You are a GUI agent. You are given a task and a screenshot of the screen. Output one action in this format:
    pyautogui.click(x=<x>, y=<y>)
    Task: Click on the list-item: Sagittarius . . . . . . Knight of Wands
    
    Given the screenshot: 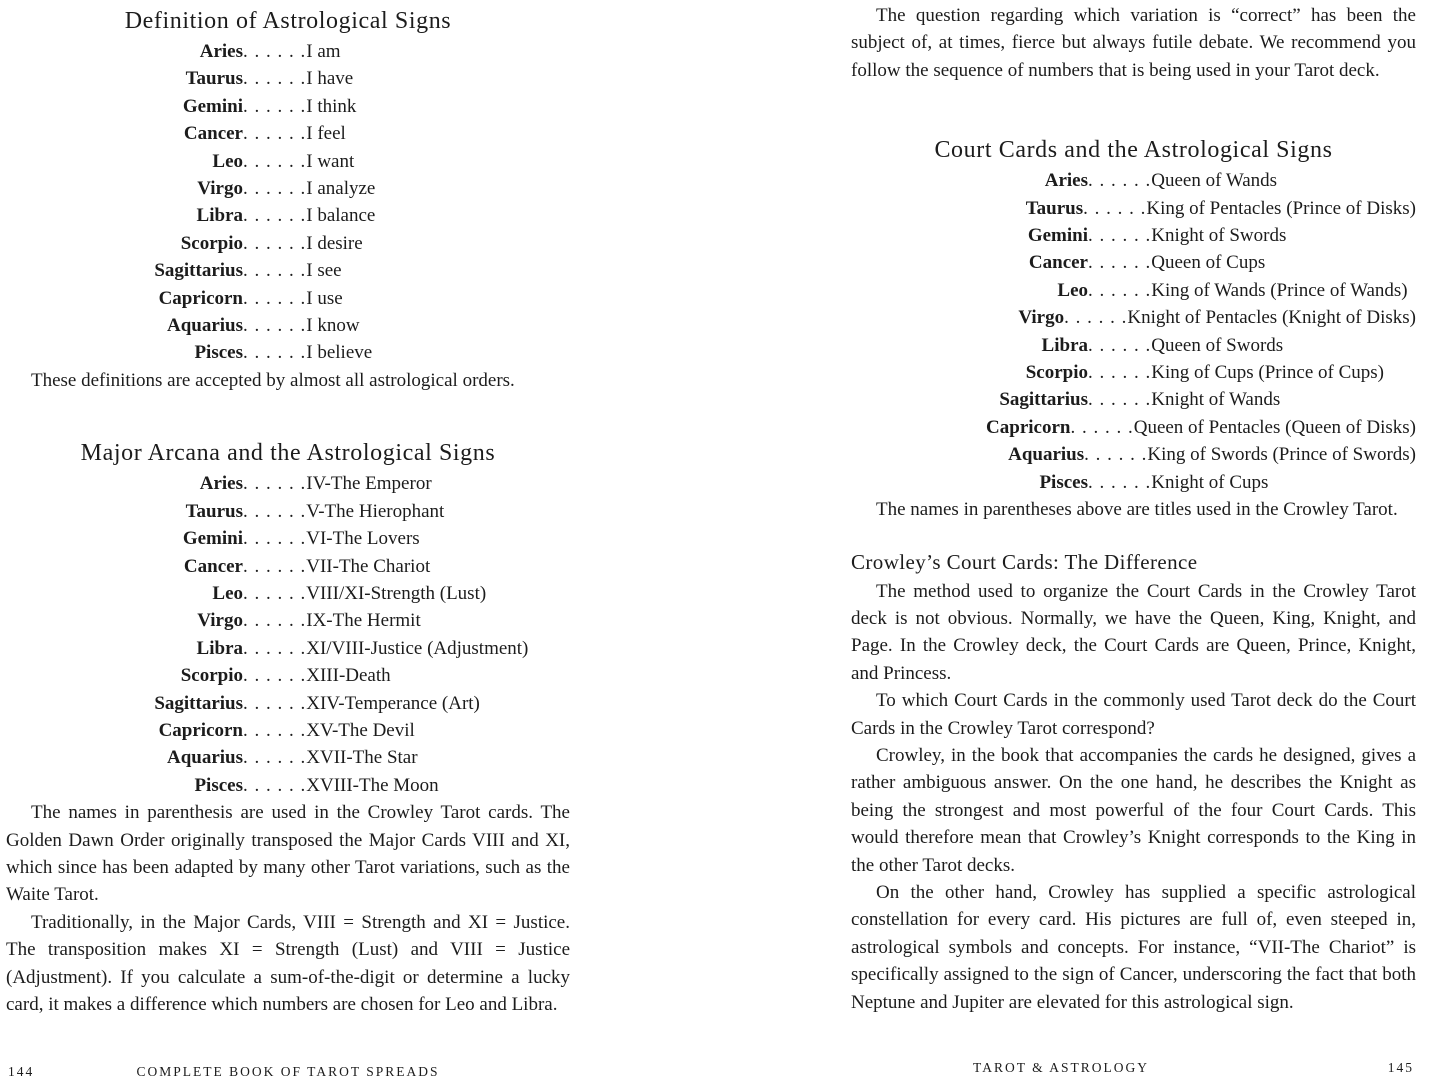 What is the action you would take?
    pyautogui.click(x=1133, y=399)
    